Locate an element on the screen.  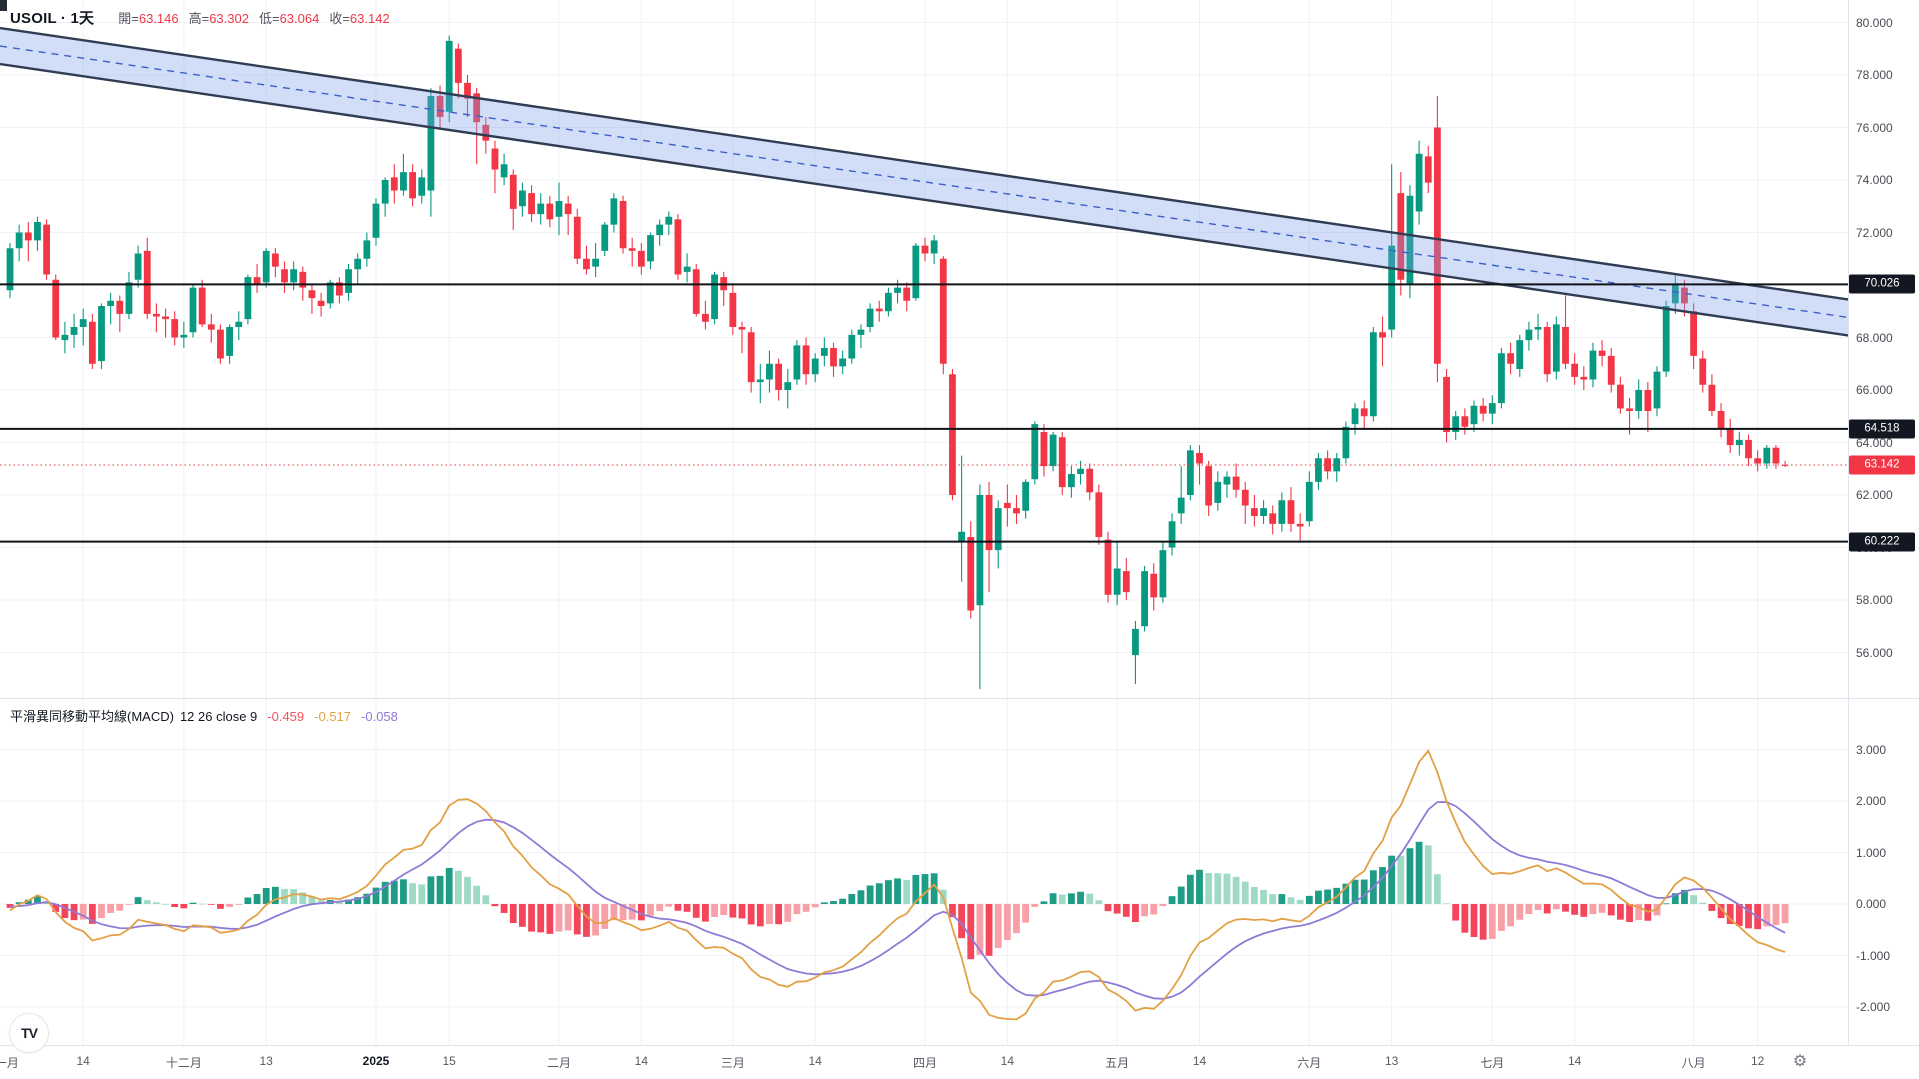
price-tick-label: 62.000 is located at coordinates (1874, 495).